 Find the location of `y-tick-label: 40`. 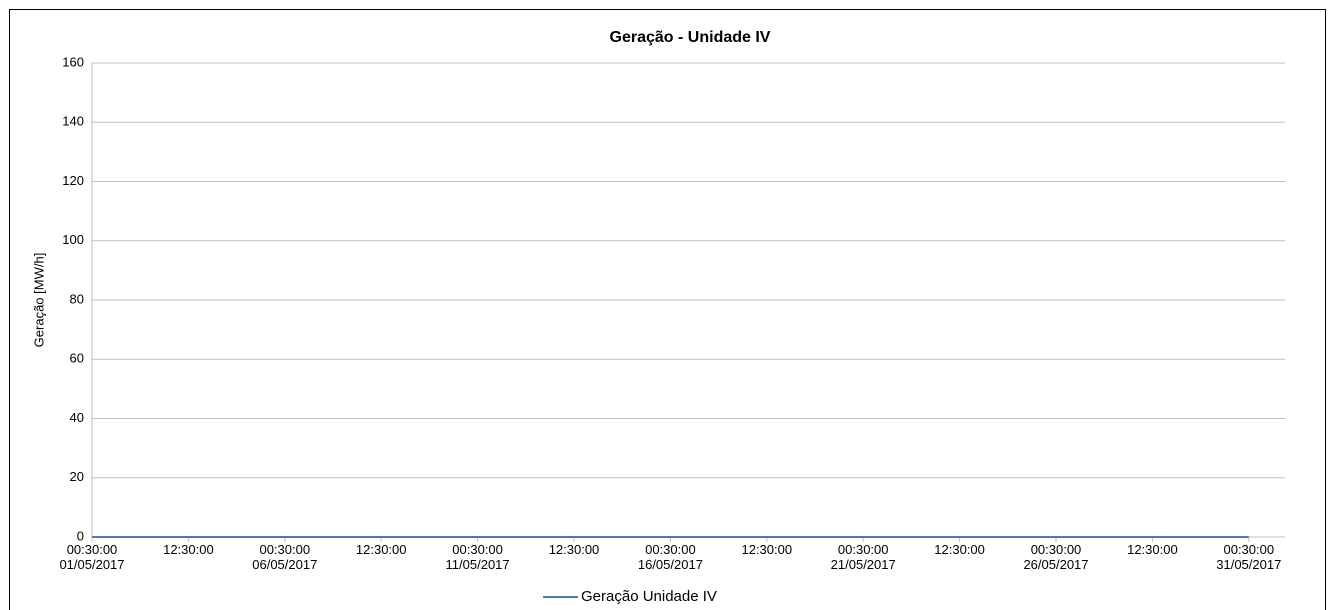

y-tick-label: 40 is located at coordinates (77, 417).